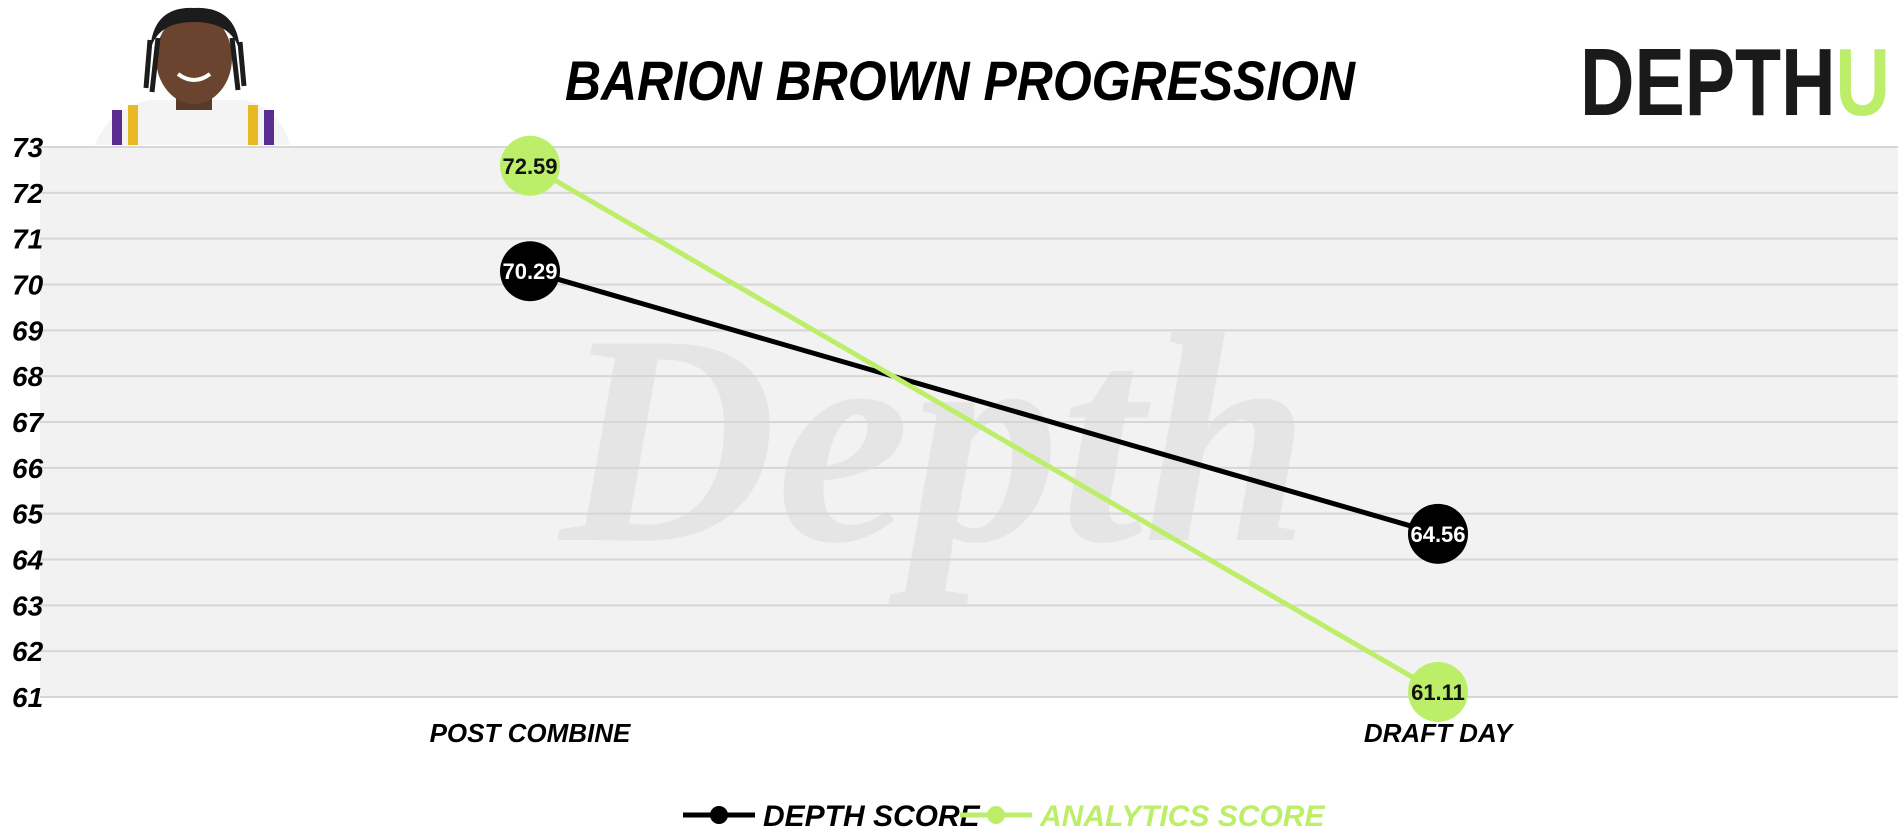  I want to click on y-tick-label: 73, so click(28, 147).